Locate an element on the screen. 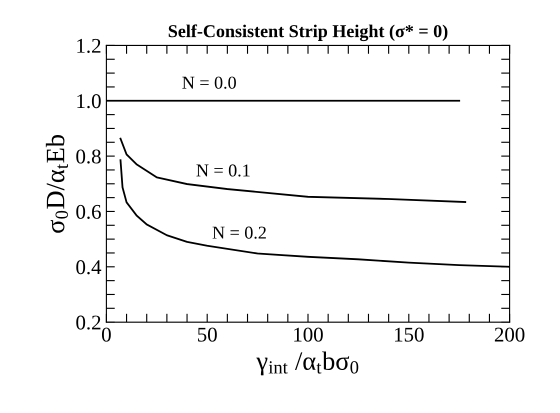 The image size is (560, 413). series-label: N = 0.1 is located at coordinates (223, 170).